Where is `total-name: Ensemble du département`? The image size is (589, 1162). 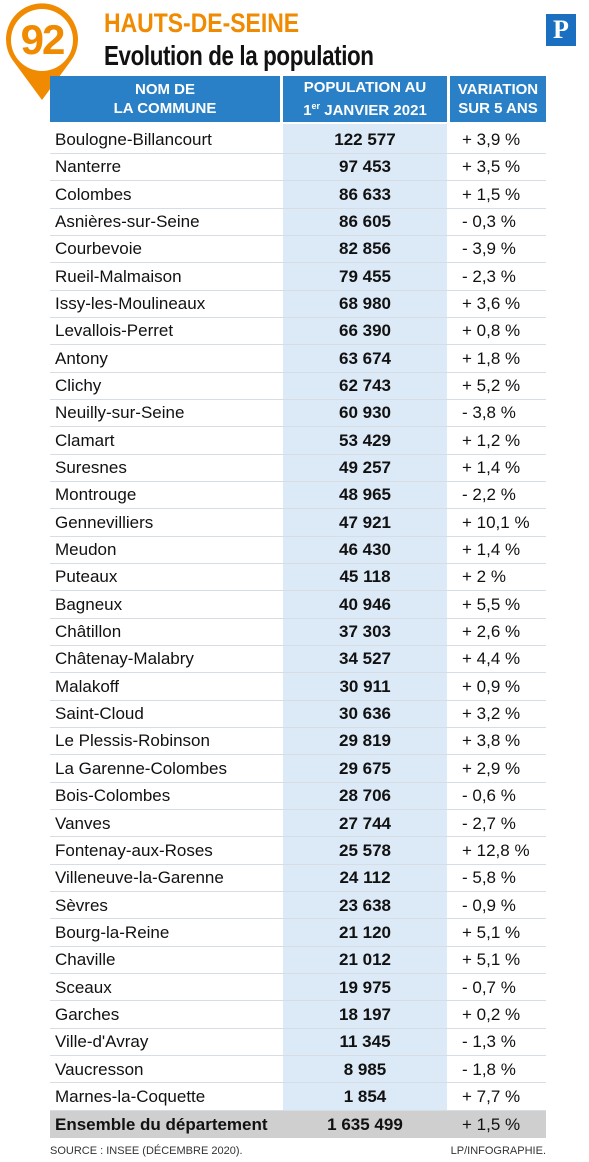 total-name: Ensemble du département is located at coordinates (161, 1125).